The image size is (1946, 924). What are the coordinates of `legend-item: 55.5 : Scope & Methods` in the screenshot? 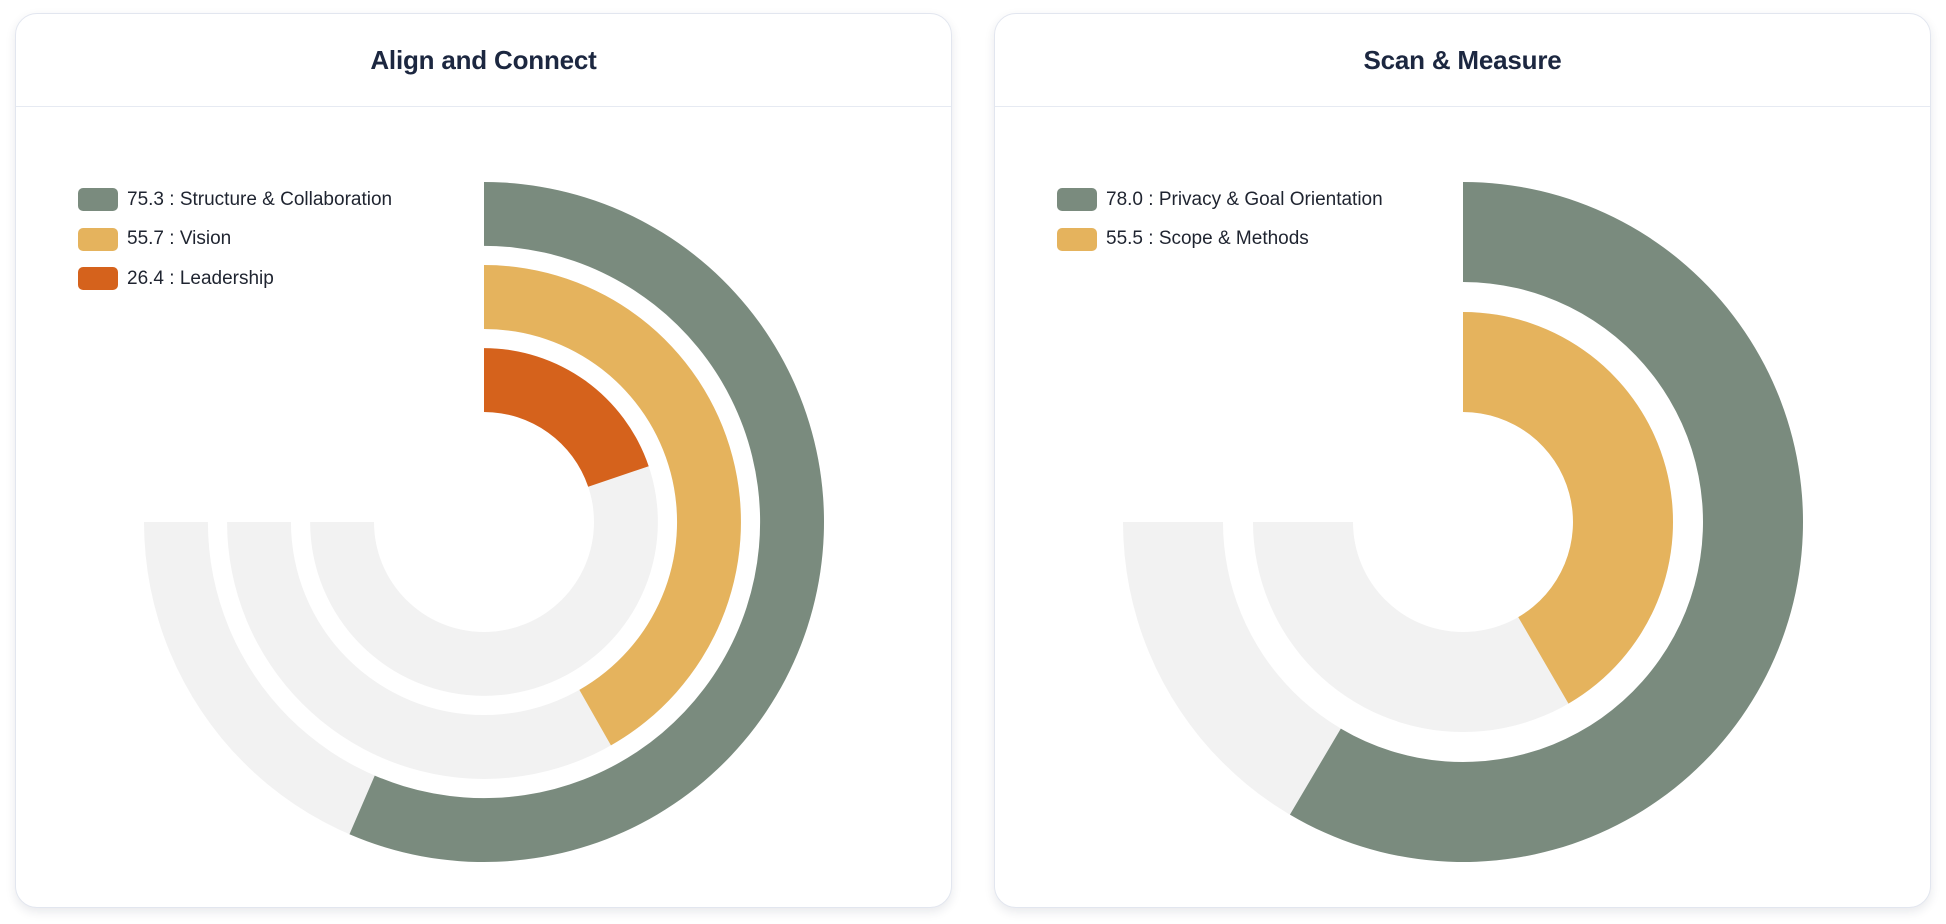 It's located at (1220, 240).